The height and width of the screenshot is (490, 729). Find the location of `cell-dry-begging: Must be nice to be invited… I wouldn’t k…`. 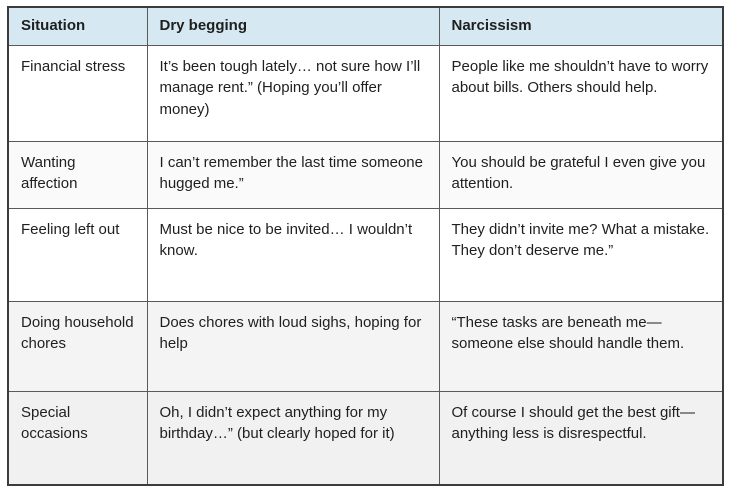

cell-dry-begging: Must be nice to be invited… I wouldn’t k… is located at coordinates (293, 254).